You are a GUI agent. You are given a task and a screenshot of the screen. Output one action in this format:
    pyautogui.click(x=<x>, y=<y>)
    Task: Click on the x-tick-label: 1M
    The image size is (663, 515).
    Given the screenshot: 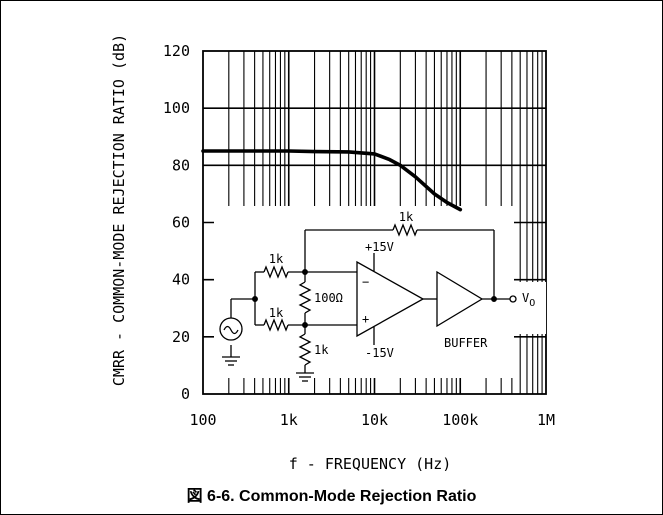 What is the action you would take?
    pyautogui.click(x=546, y=420)
    